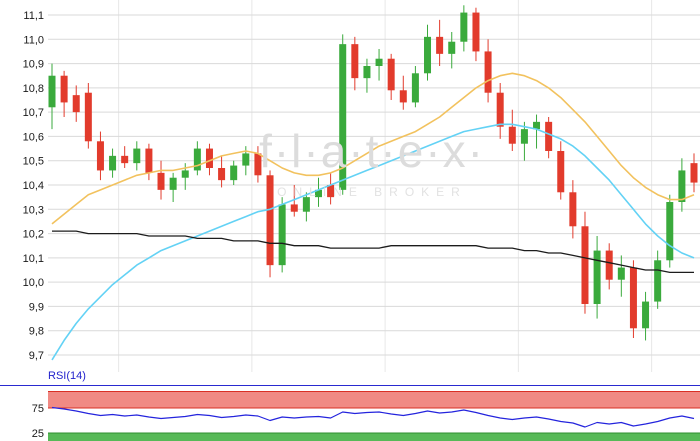 This screenshot has width=700, height=441. What do you see at coordinates (33, 235) in the screenshot?
I see `y-axis-tick-label: 10,2` at bounding box center [33, 235].